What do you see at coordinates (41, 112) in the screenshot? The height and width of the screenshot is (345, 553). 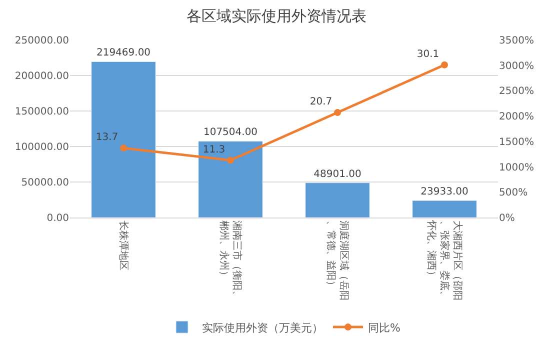 I see `y-tick-label: 150000.00` at bounding box center [41, 112].